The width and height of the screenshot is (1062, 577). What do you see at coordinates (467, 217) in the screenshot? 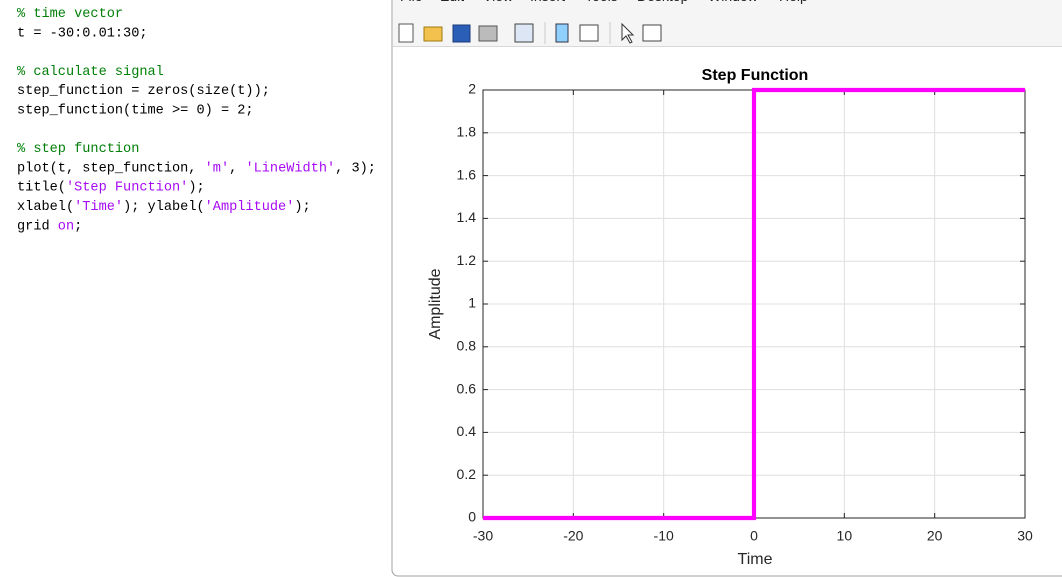
I see `y-tick-label: 1.4` at bounding box center [467, 217].